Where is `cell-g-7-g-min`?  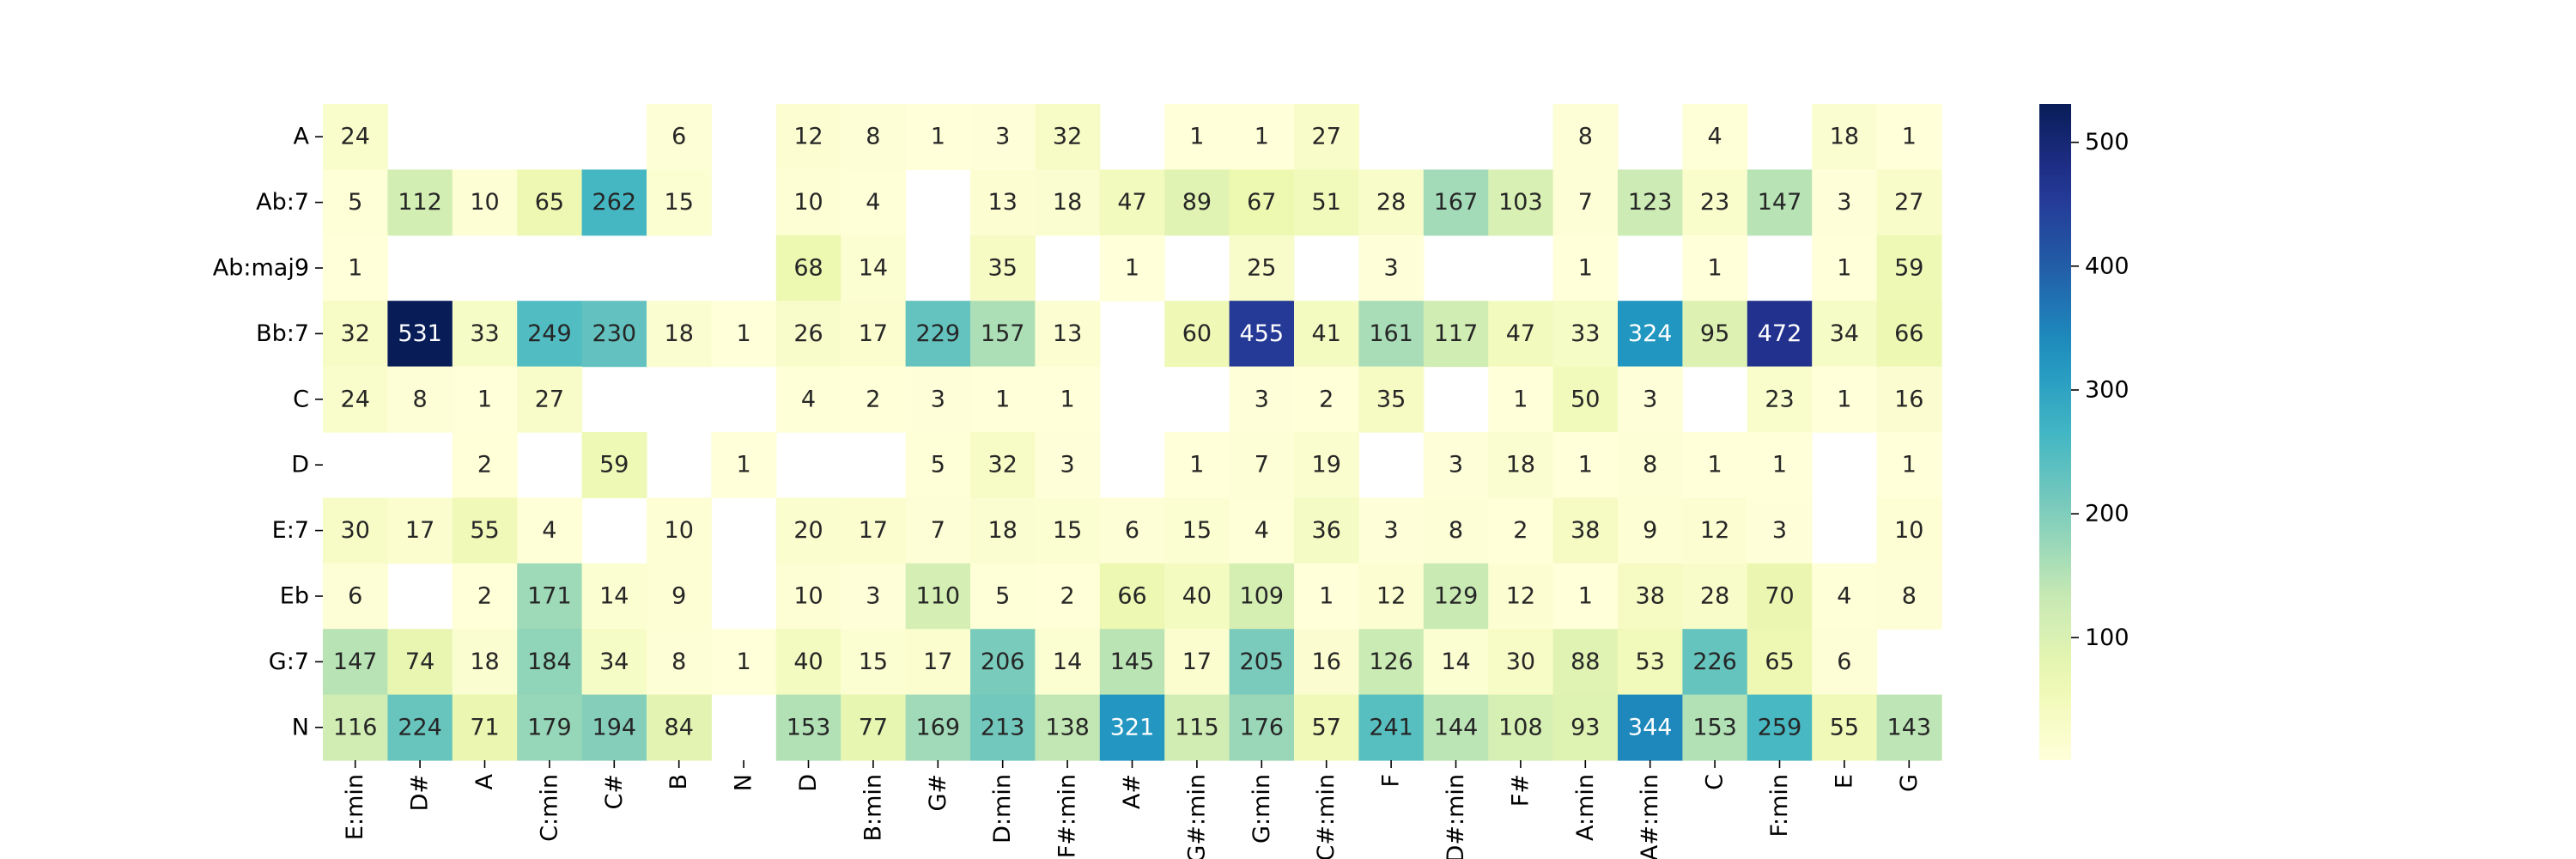 cell-g-7-g-min is located at coordinates (1262, 662).